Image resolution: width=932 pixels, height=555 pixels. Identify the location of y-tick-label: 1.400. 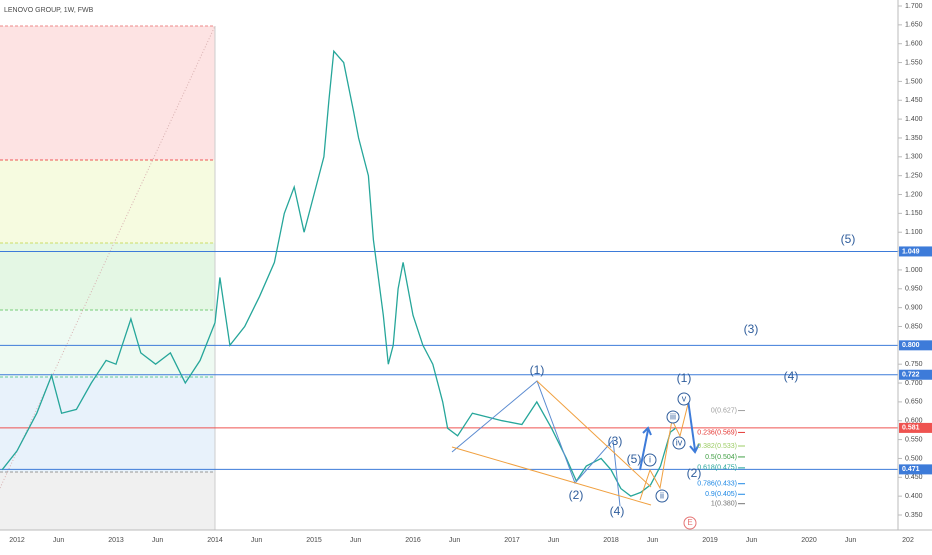
(914, 119).